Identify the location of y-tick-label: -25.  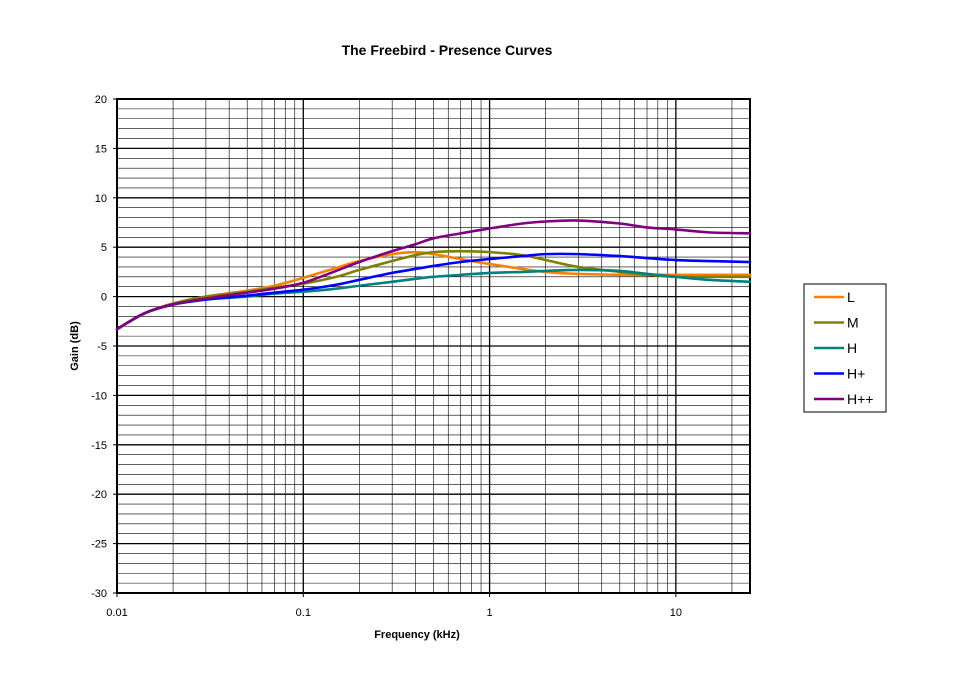
(99, 545).